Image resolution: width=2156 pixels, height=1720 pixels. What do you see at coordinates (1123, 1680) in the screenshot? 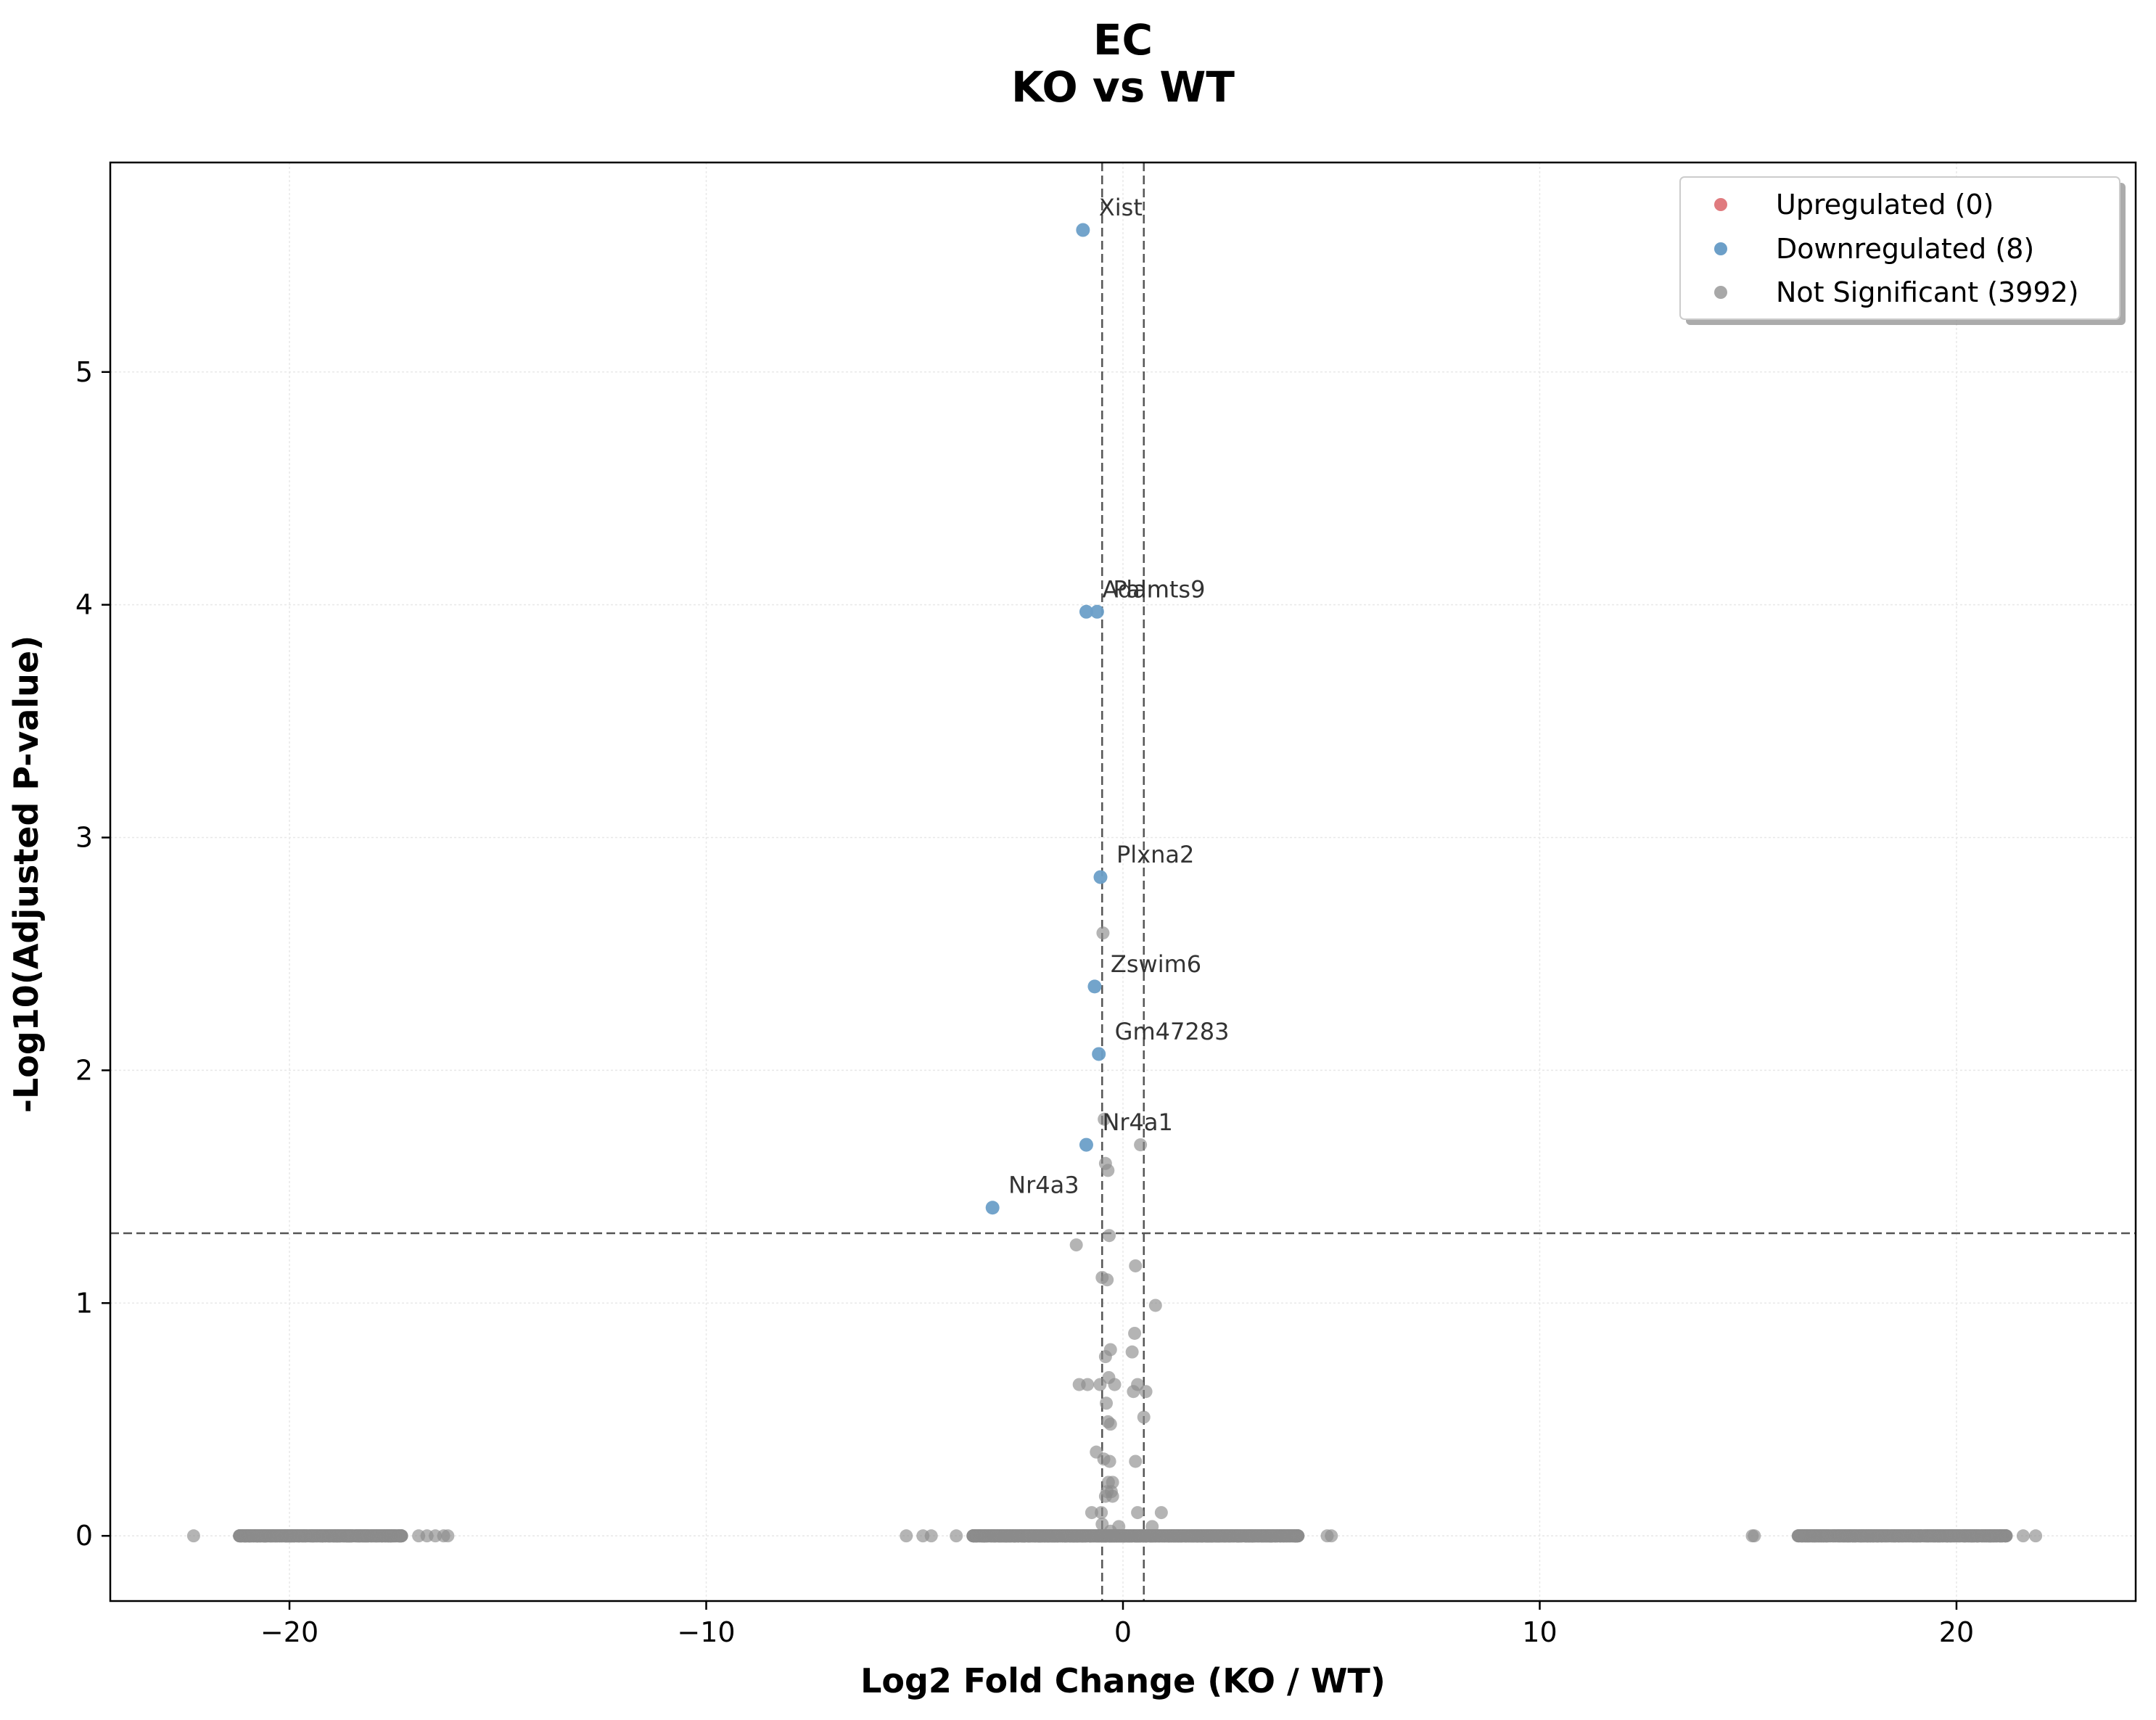
I see `x-axis-label: Log2 Fold Change (KO / WT)` at bounding box center [1123, 1680].